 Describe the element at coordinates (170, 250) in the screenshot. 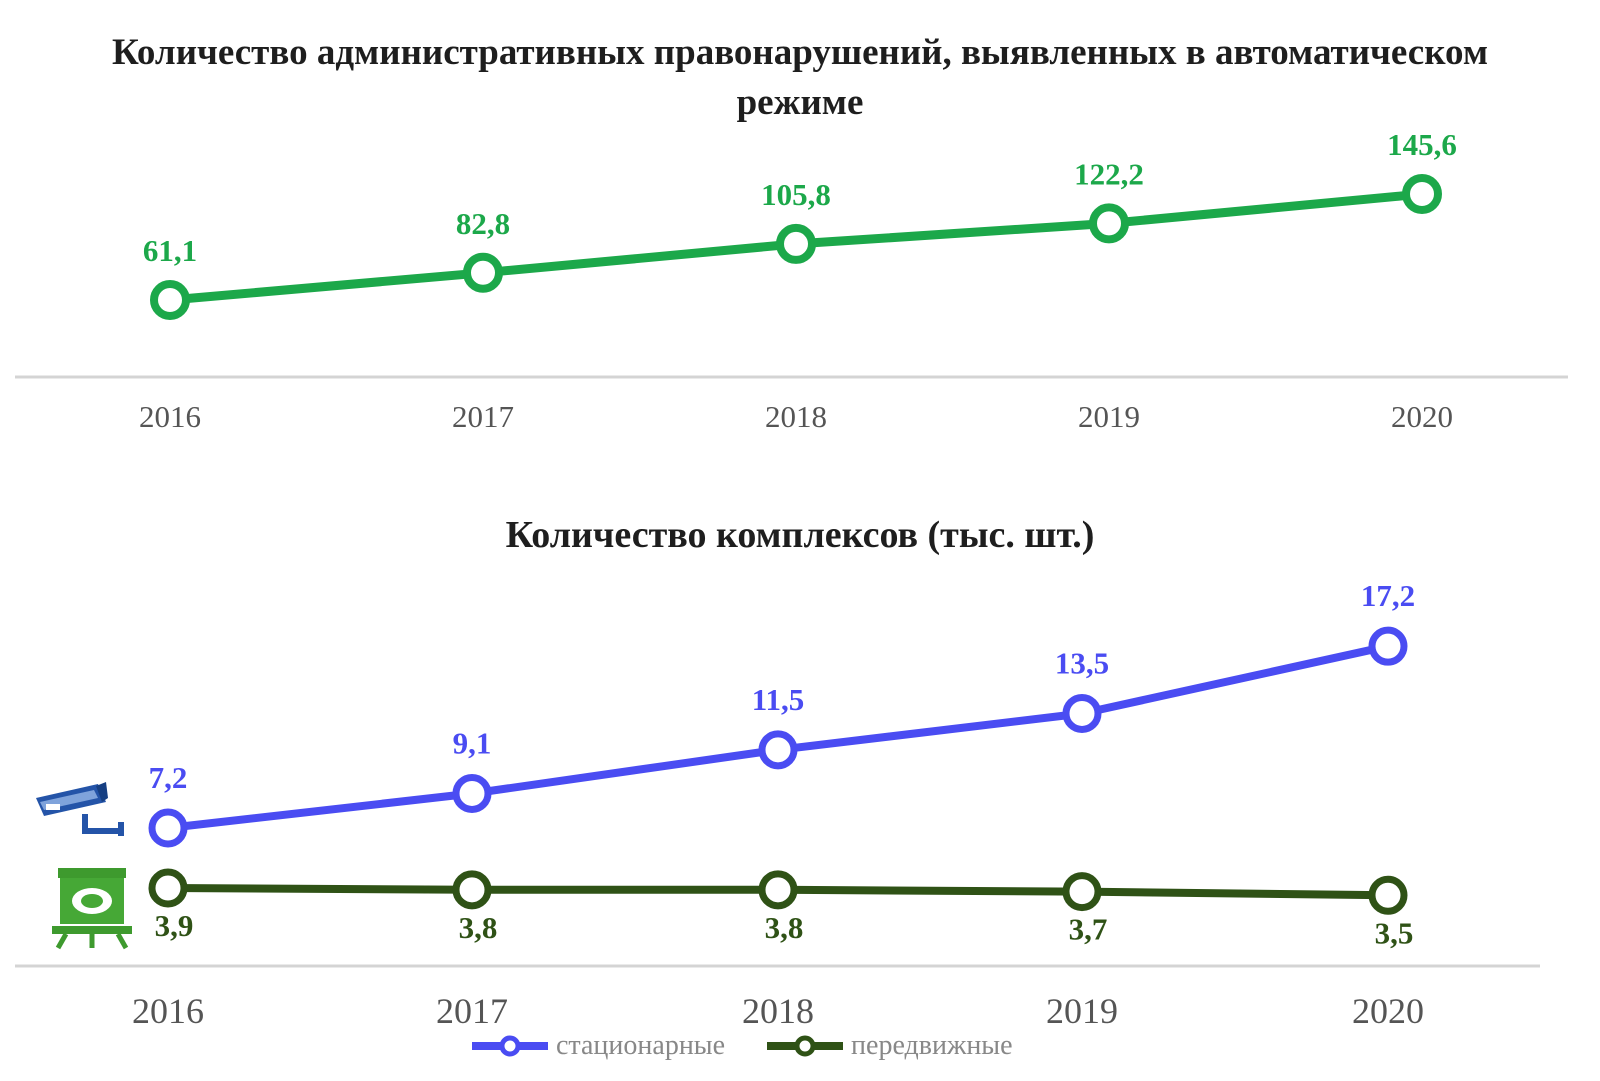

I see `chart-1-data-label: 61,1` at that location.